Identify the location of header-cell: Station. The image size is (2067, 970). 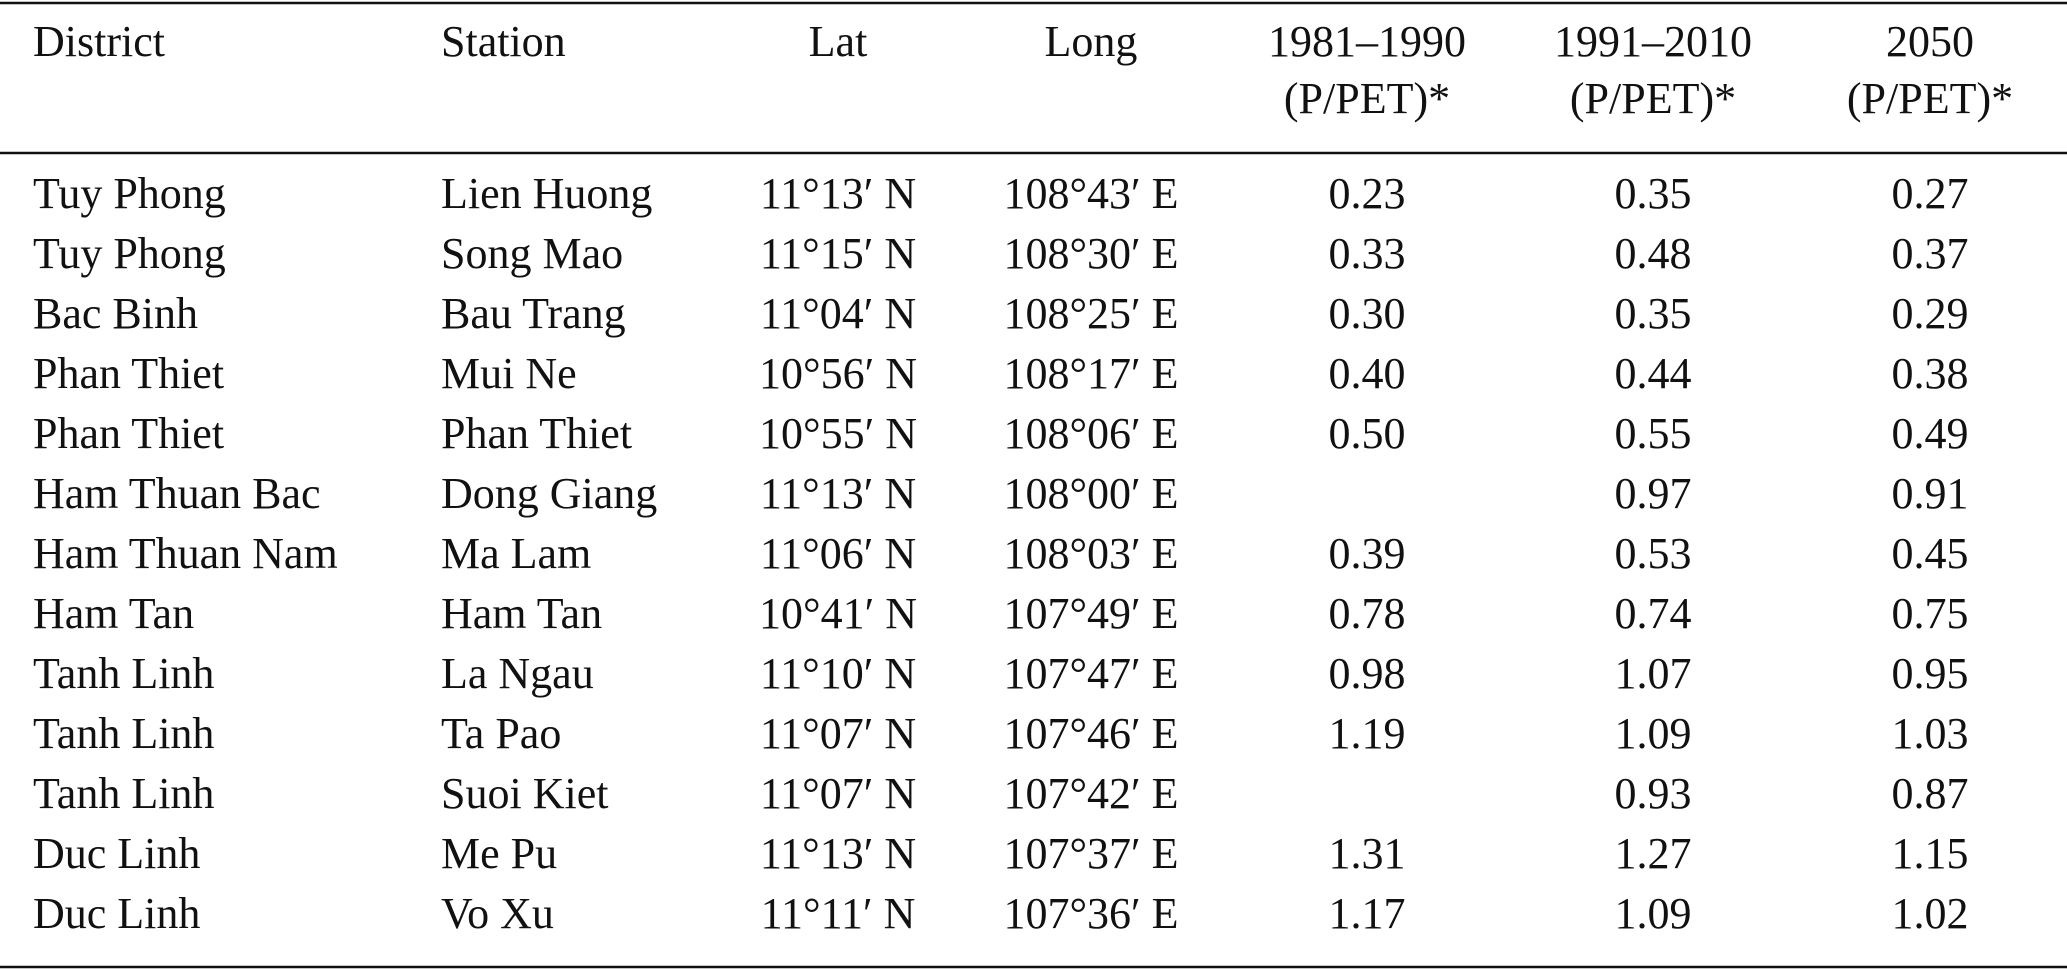
(503, 41).